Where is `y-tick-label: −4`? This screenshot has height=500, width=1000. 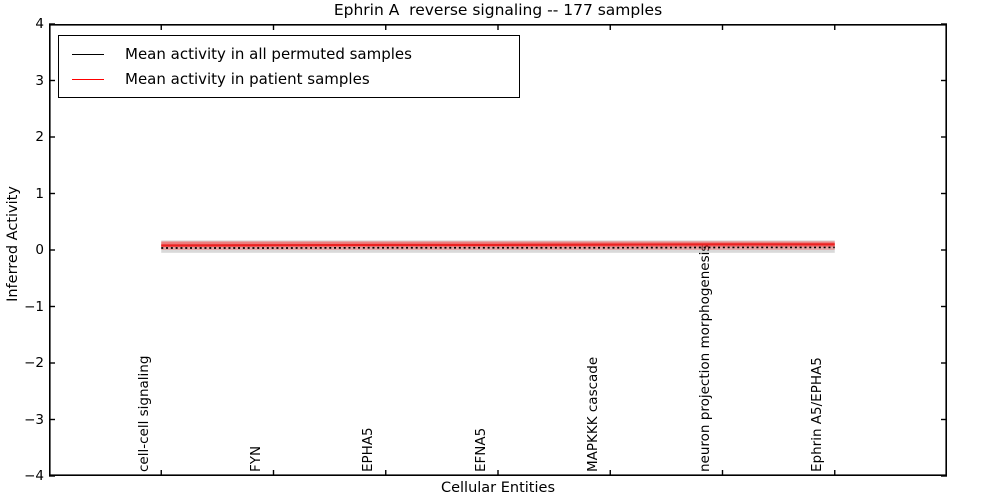
y-tick-label: −4 is located at coordinates (34, 476).